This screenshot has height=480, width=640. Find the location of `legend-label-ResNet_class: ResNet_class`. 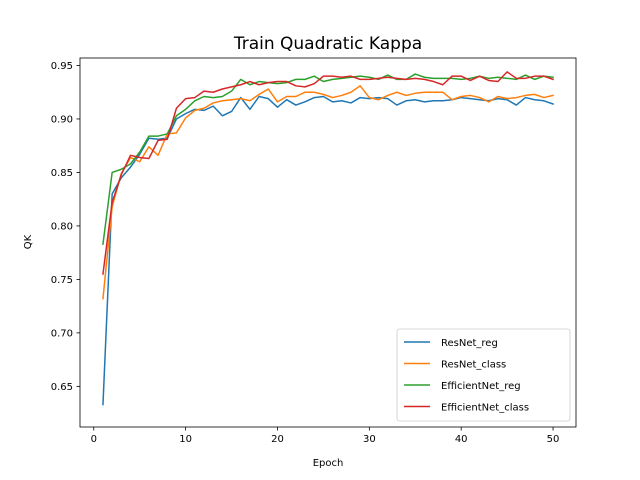

legend-label-ResNet_class: ResNet_class is located at coordinates (473, 365).